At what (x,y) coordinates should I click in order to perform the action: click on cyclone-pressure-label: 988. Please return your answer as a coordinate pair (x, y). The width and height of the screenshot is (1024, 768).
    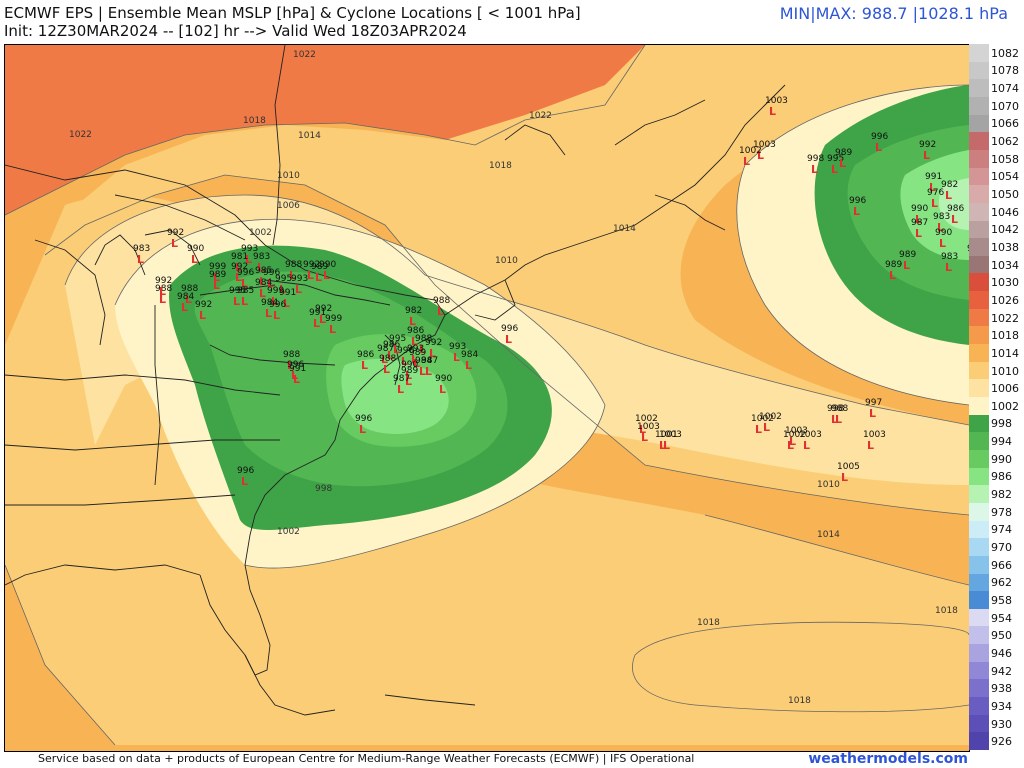
    Looking at the image, I should click on (163, 289).